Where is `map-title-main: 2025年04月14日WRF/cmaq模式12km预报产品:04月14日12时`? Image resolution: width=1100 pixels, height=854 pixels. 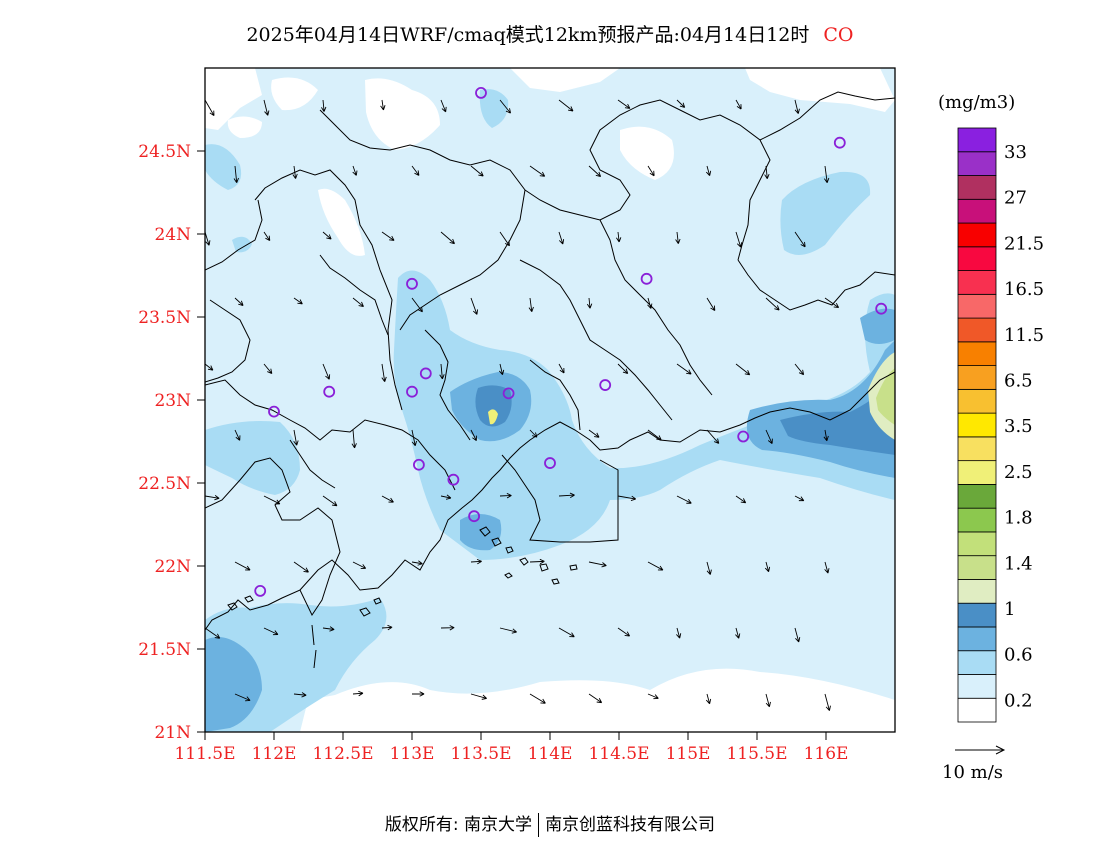 map-title-main: 2025年04月14日WRF/cmaq模式12km预报产品:04月14日12时 is located at coordinates (528, 35).